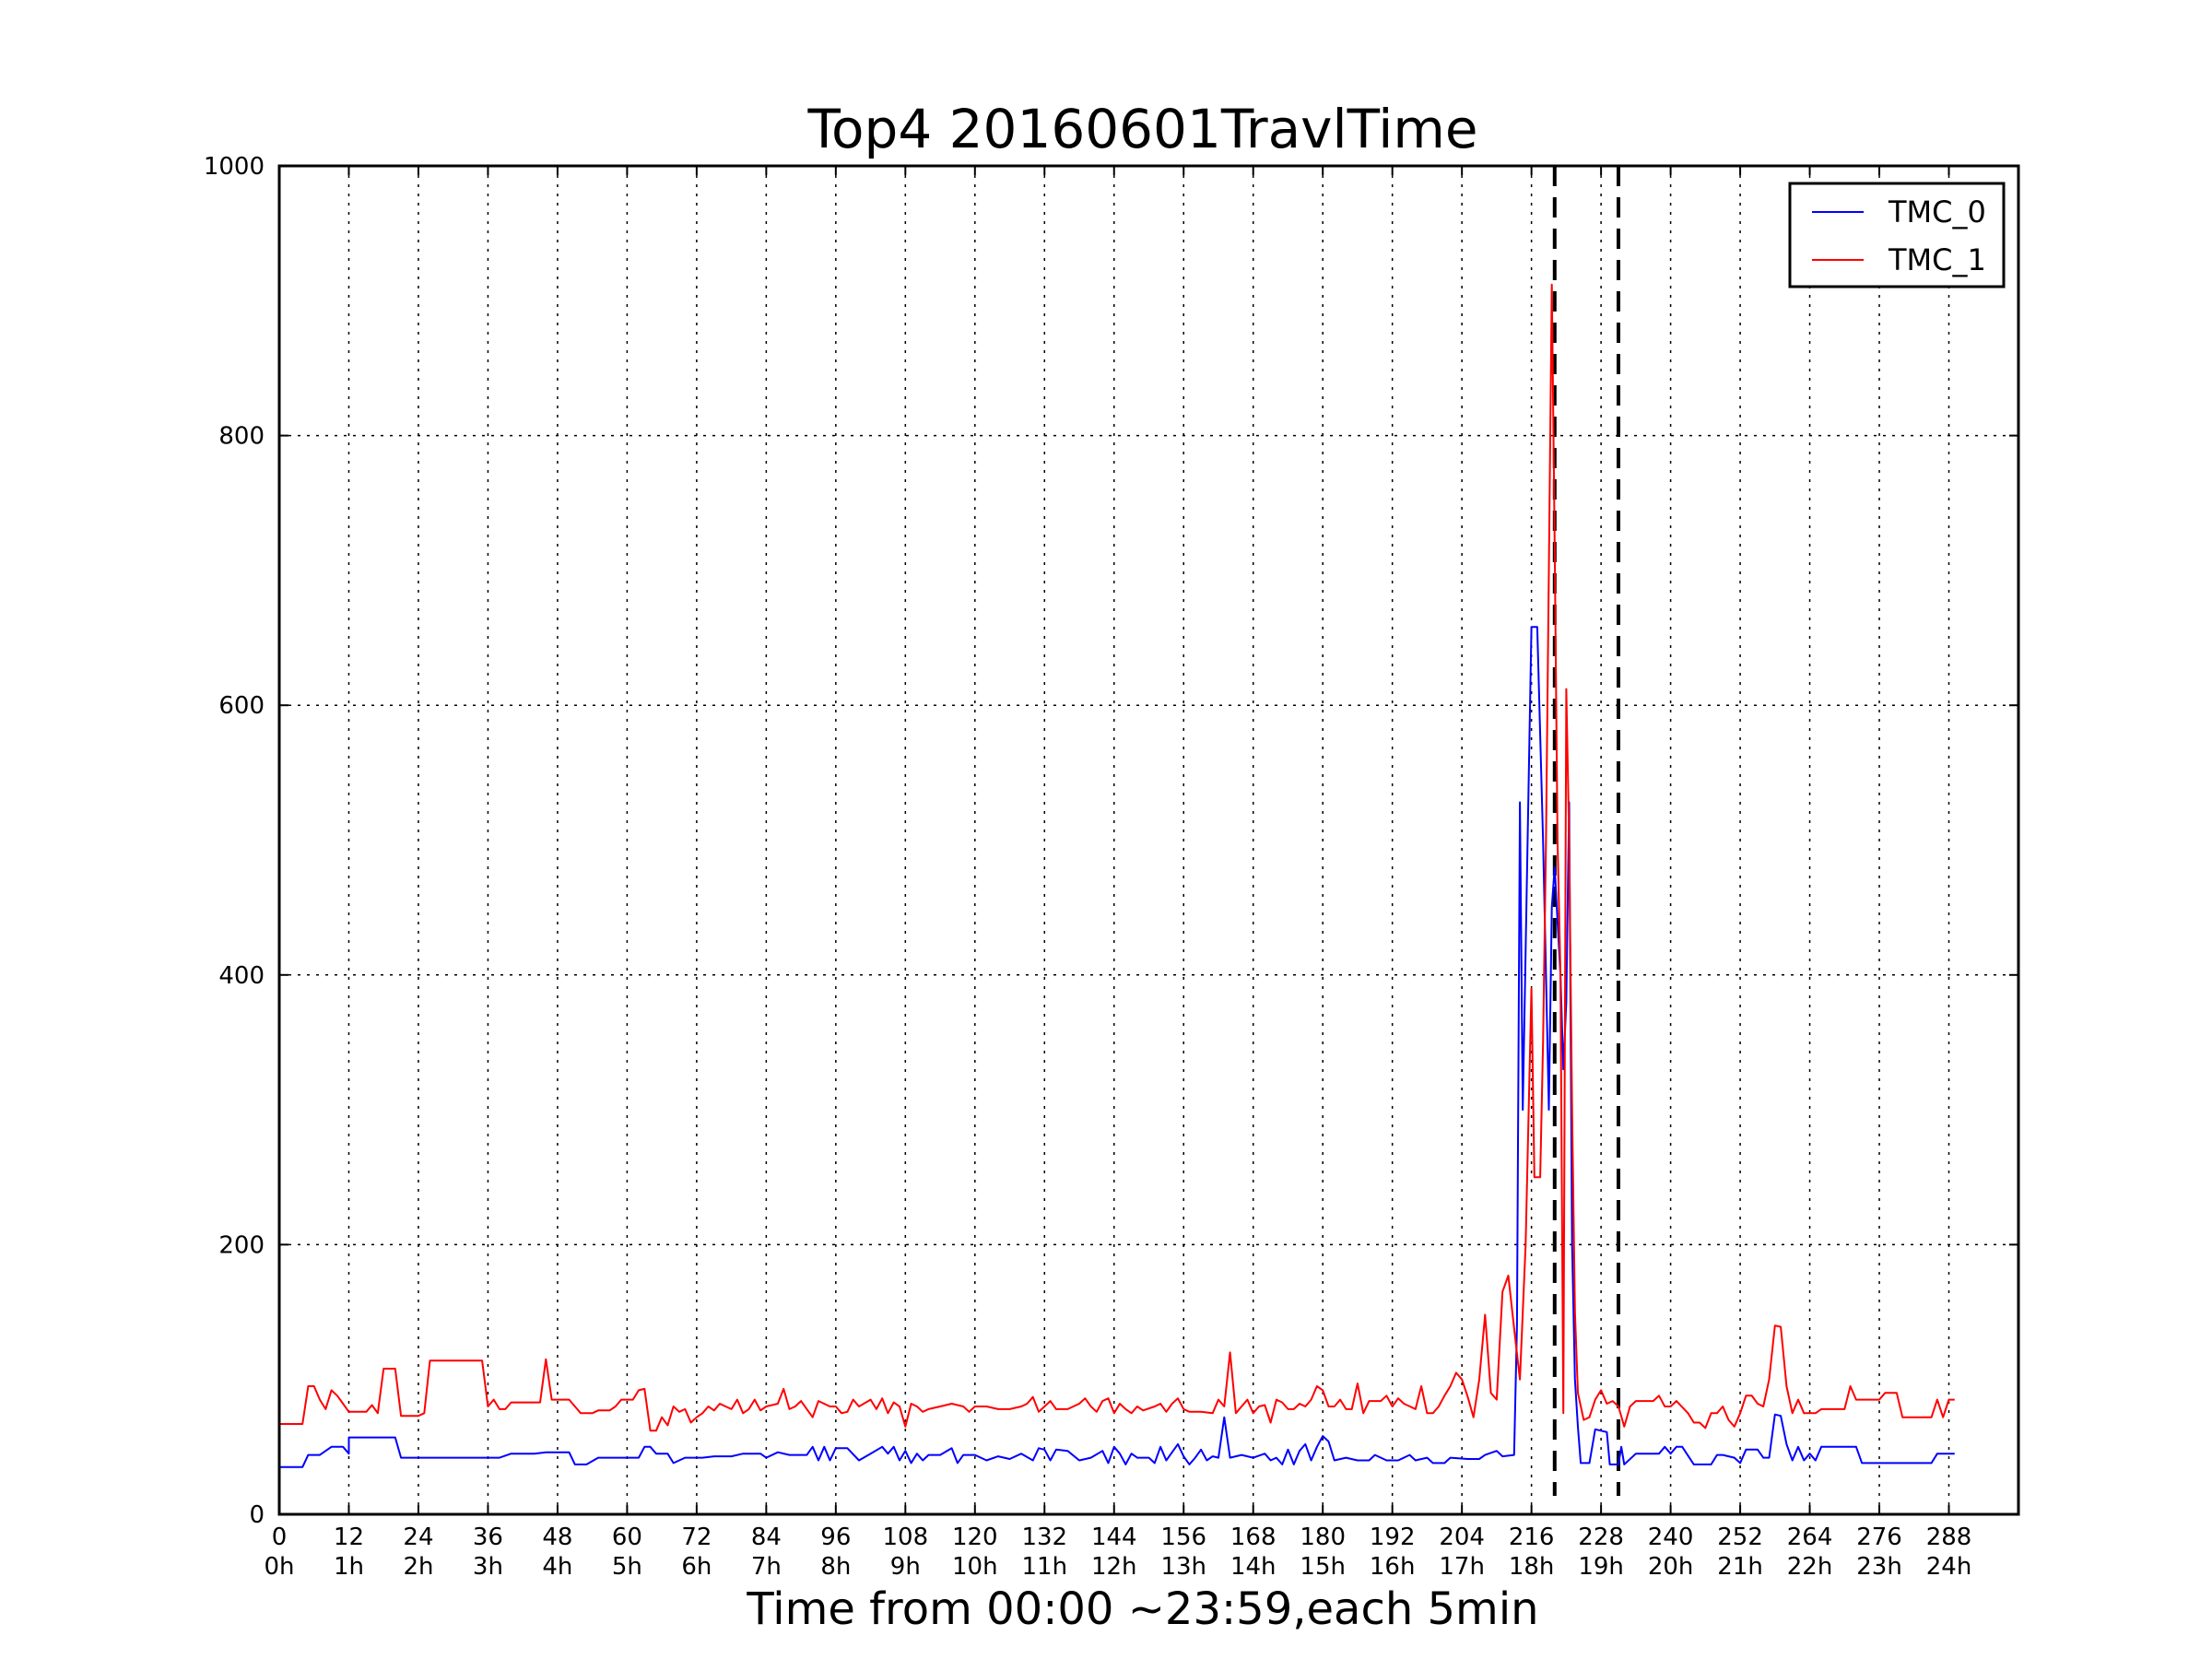 This screenshot has height=1659, width=2212. I want to click on x-tick-label: 144 12h, so click(1114, 1552).